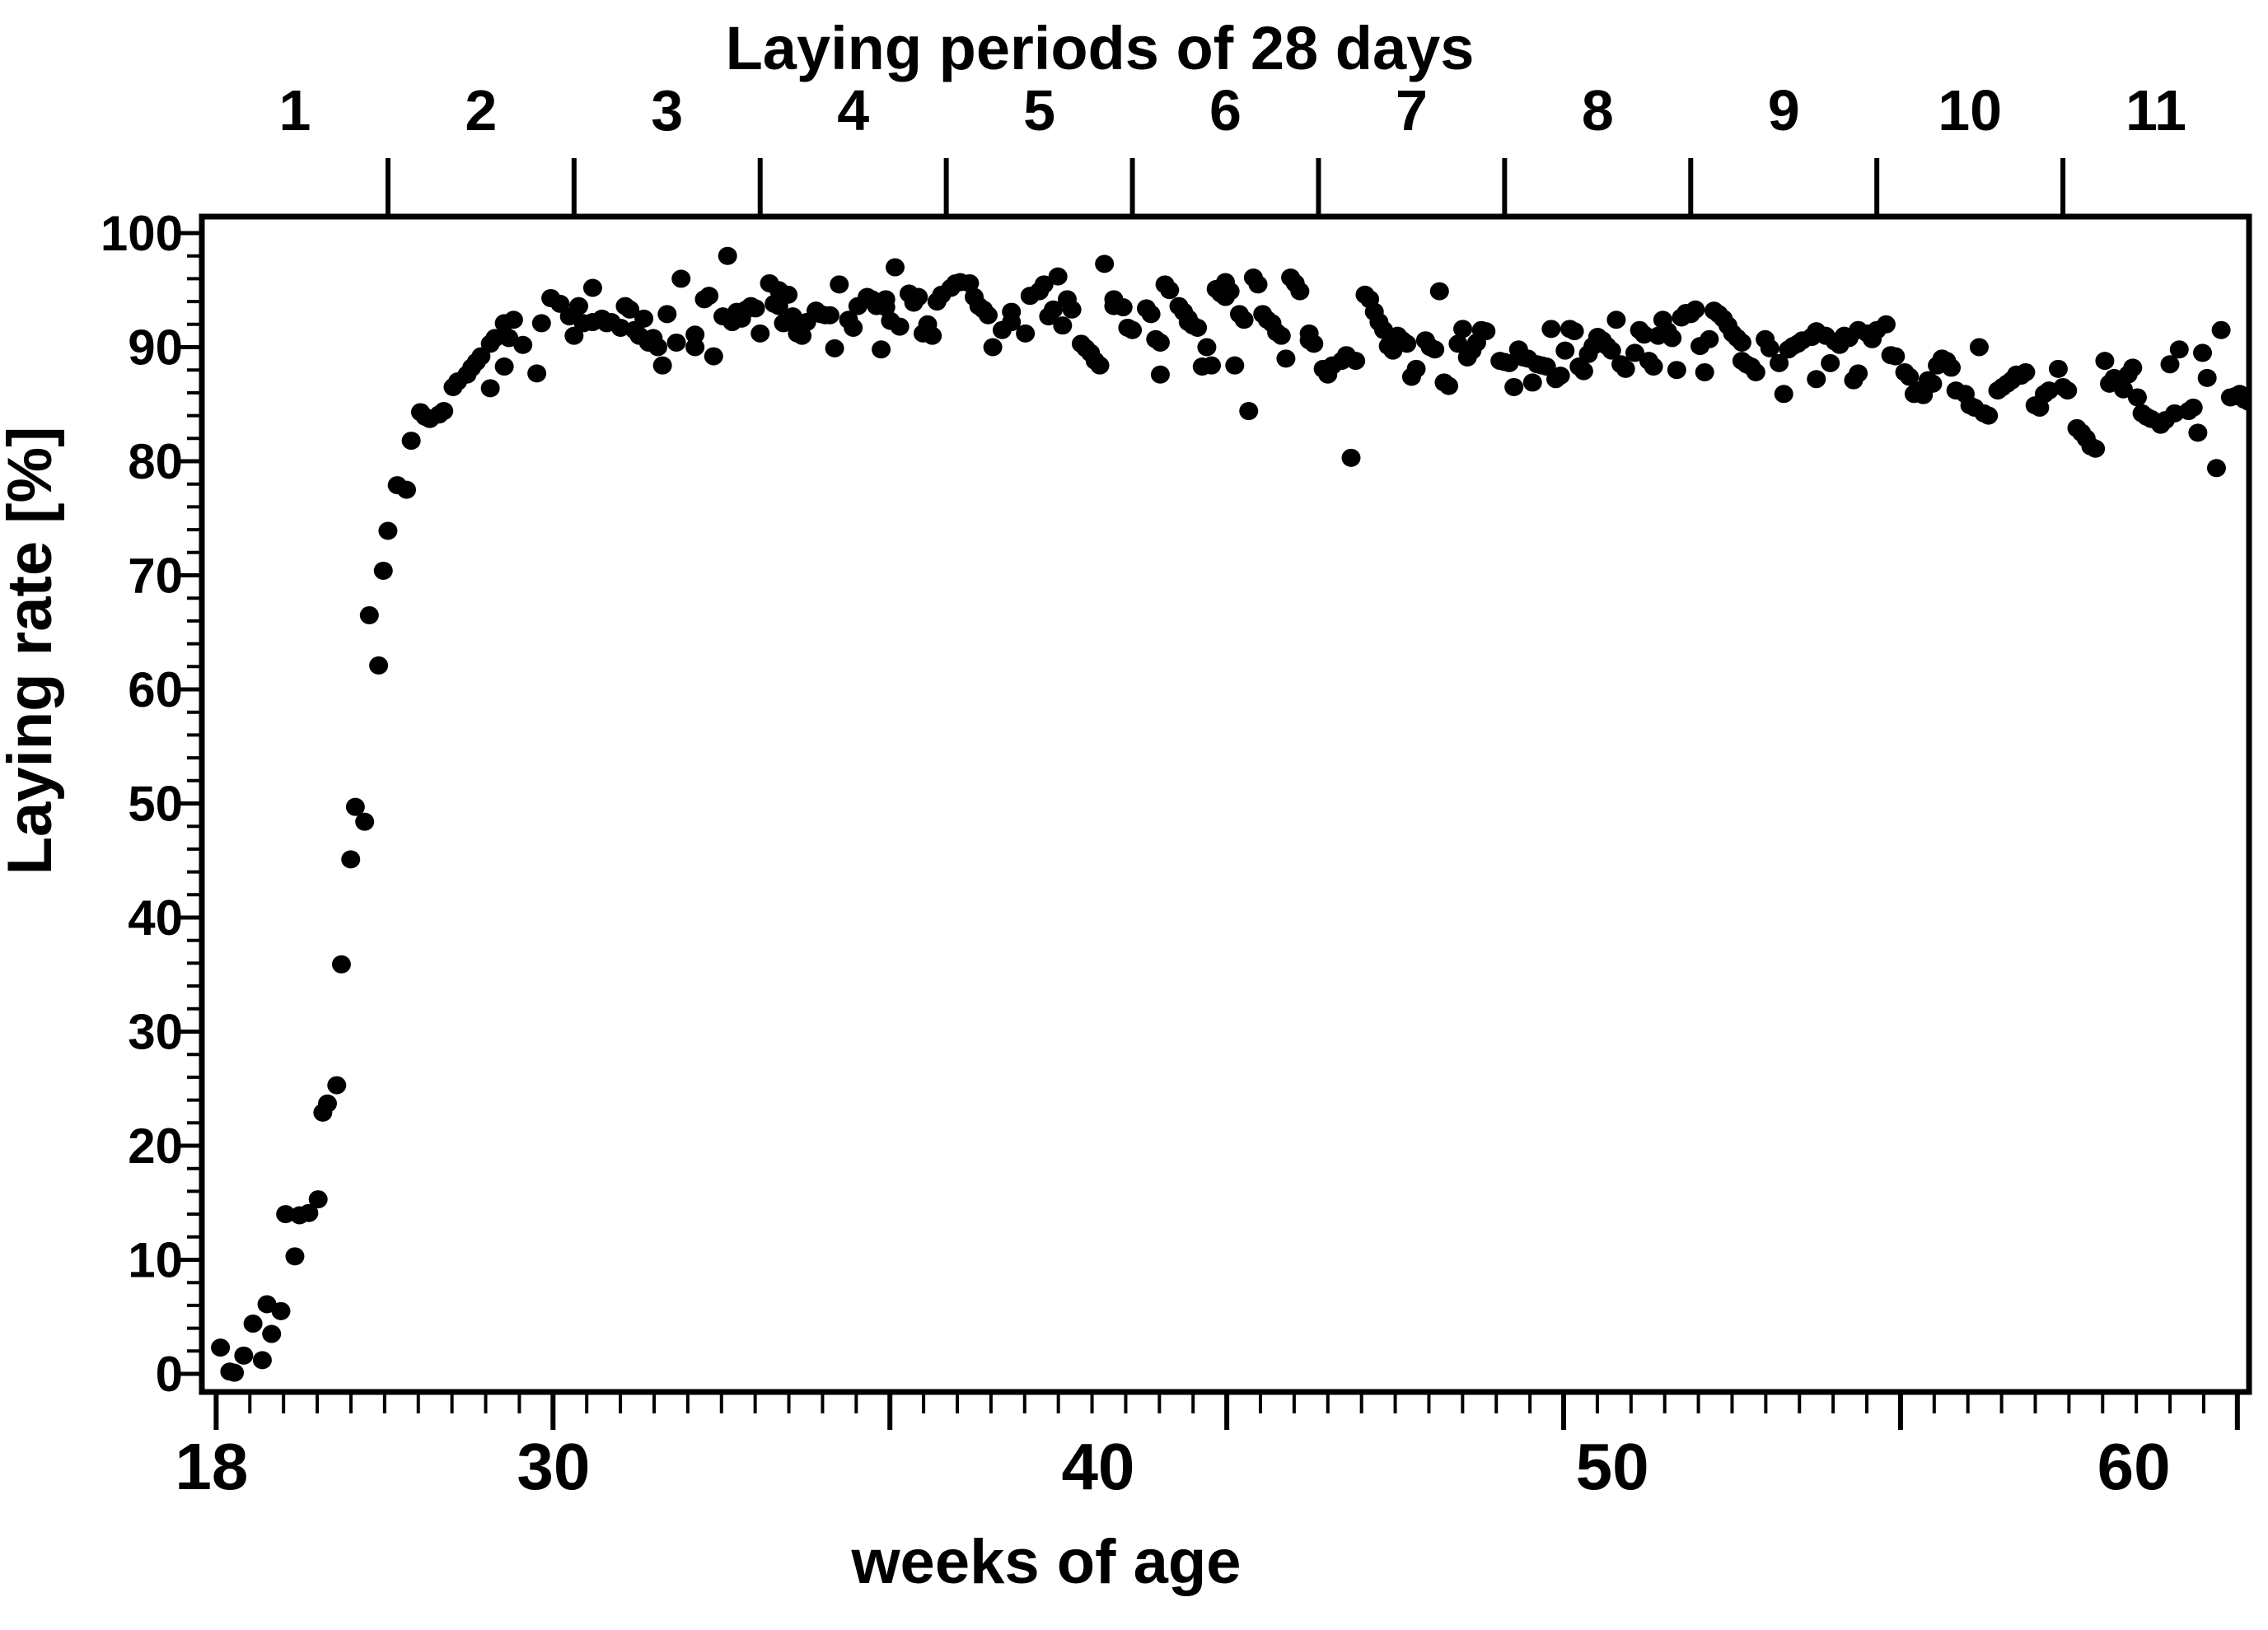  I want to click on y-tick-label: 0, so click(169, 1375).